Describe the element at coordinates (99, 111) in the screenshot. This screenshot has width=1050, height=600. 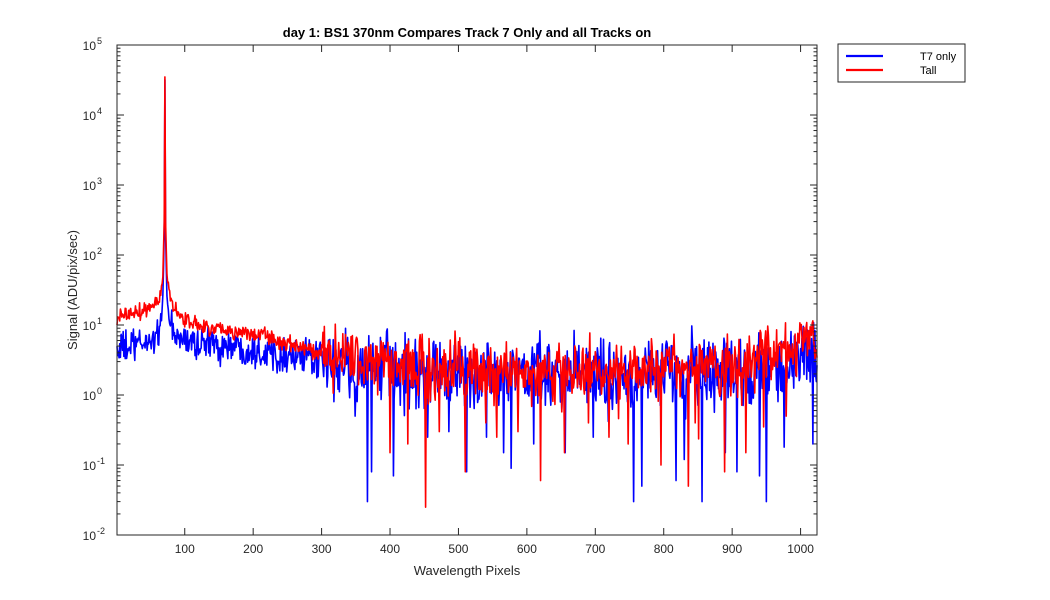
I see `y-tick-exponent: 4` at that location.